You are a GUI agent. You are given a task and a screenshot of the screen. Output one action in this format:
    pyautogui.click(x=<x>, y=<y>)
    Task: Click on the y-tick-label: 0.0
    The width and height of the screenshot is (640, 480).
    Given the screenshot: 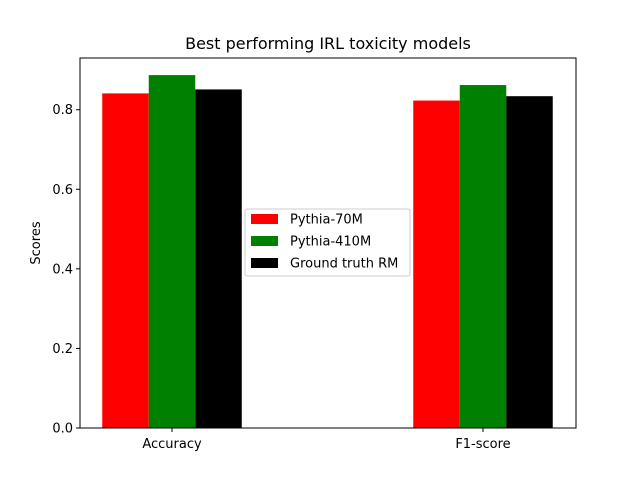 What is the action you would take?
    pyautogui.click(x=62, y=429)
    